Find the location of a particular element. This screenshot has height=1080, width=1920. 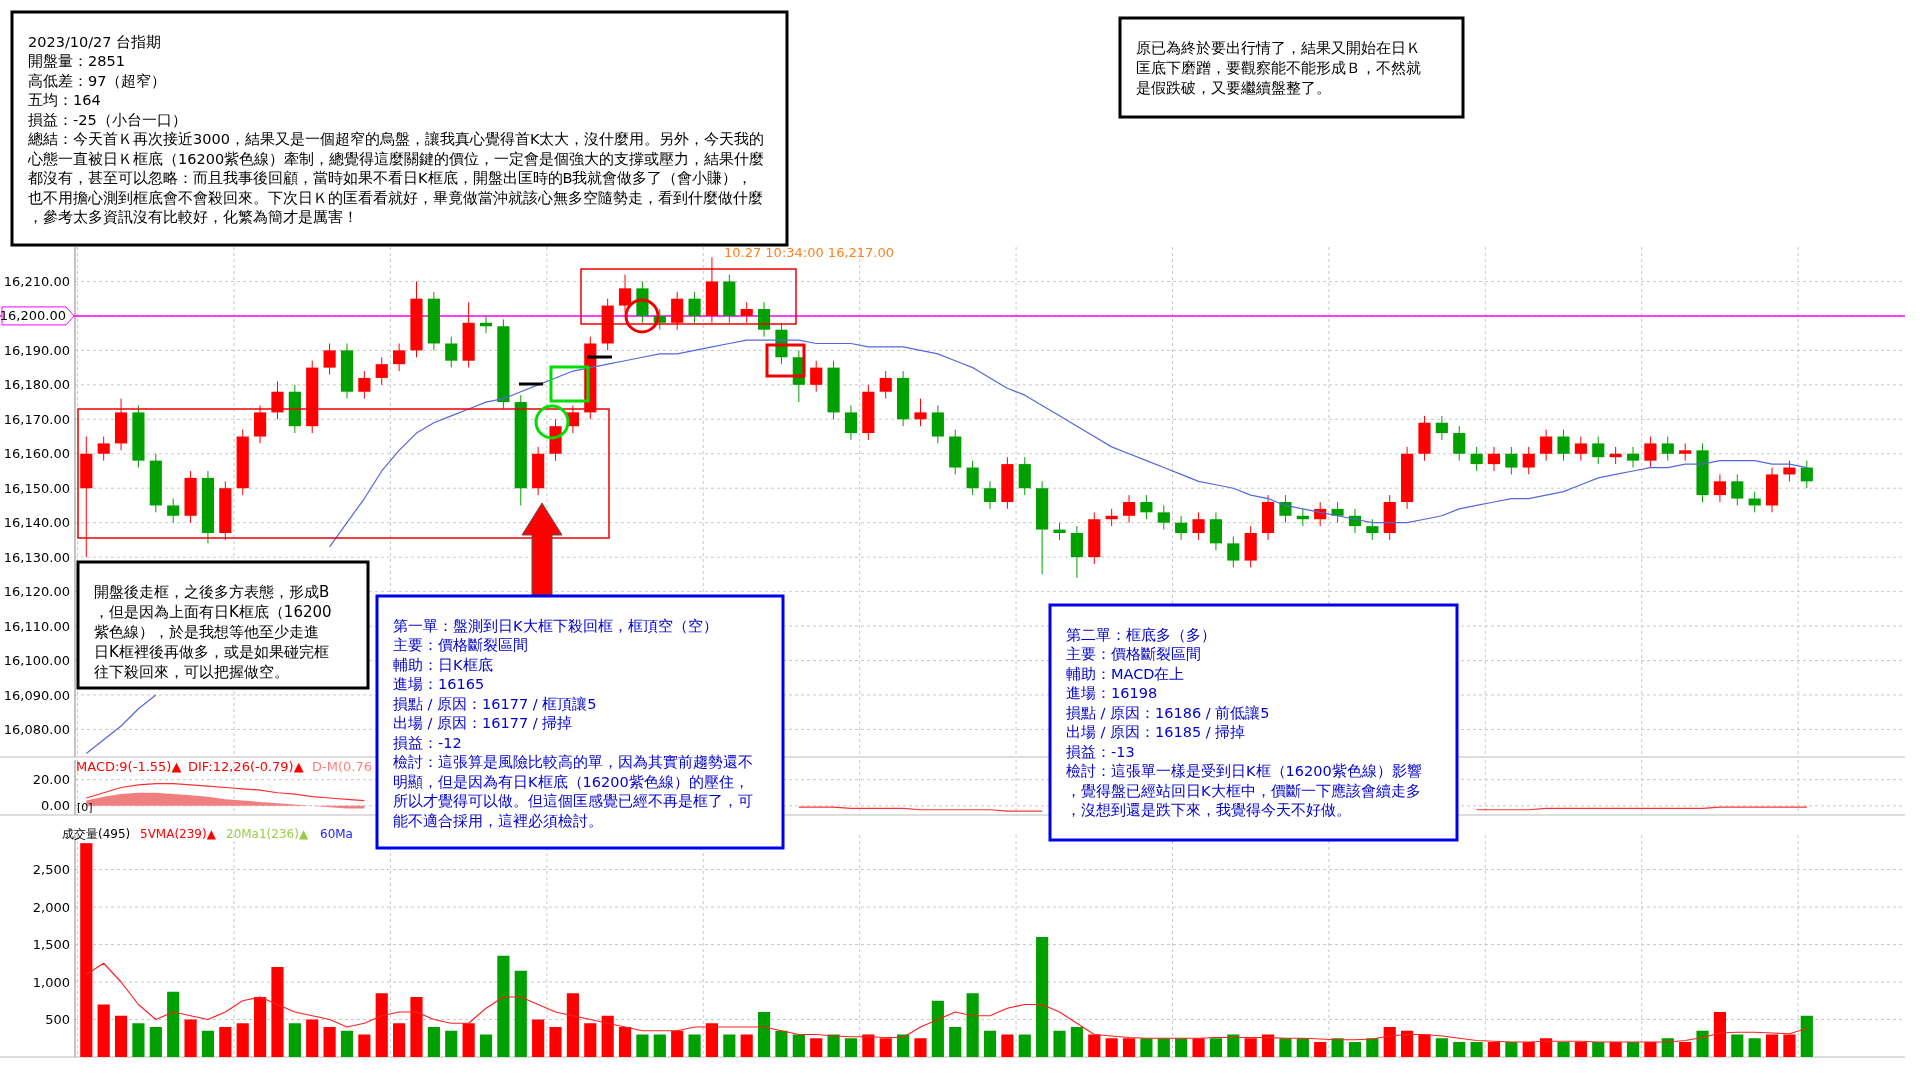

y-tick-label: 16,100.00 is located at coordinates (36, 661).